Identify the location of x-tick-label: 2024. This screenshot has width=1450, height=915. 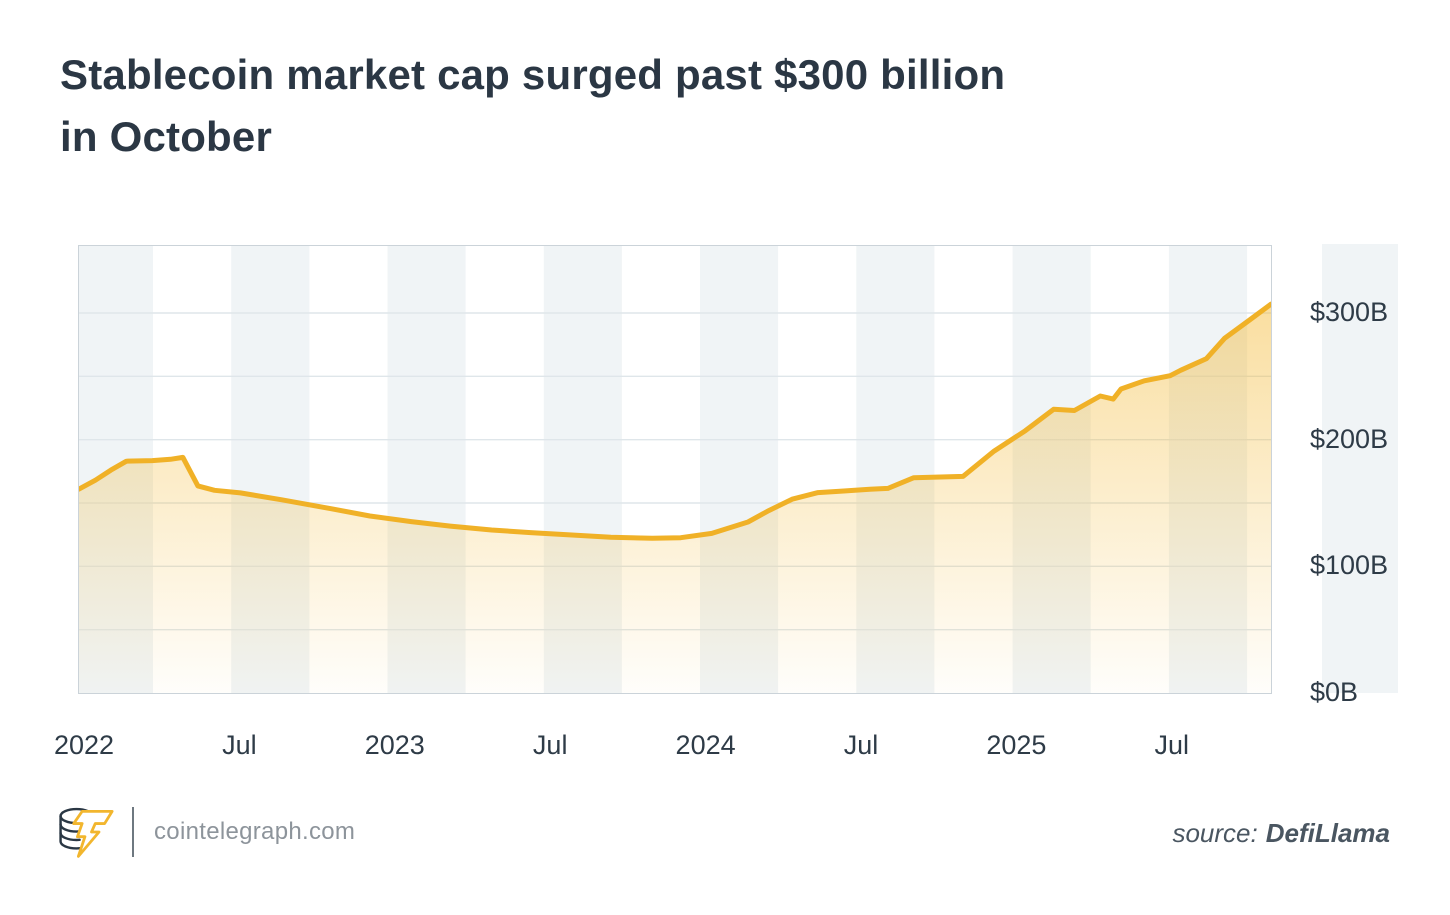
(705, 745).